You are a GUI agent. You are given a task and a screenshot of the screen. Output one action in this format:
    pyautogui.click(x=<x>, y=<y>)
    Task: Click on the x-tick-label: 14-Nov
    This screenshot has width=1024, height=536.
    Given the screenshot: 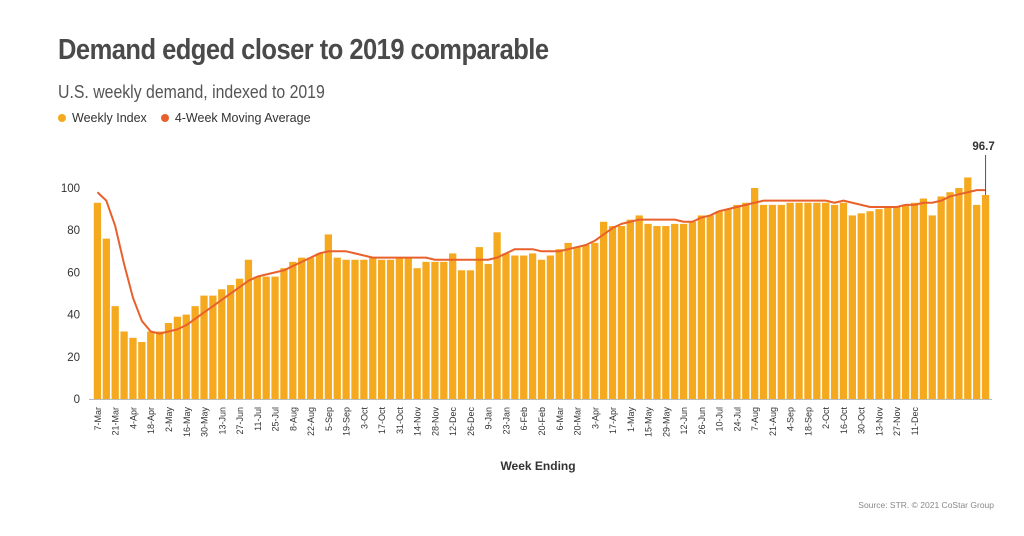 What is the action you would take?
    pyautogui.click(x=418, y=422)
    